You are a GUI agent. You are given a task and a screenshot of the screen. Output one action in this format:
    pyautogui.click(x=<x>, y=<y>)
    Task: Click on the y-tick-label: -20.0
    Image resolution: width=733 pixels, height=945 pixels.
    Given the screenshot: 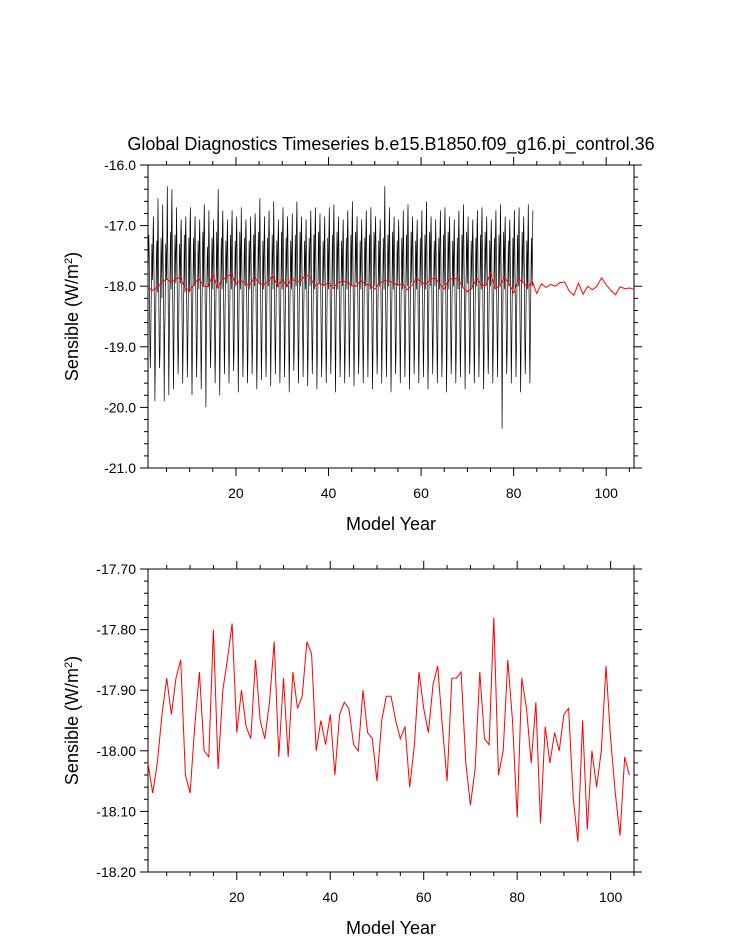 What is the action you would take?
    pyautogui.click(x=120, y=407)
    